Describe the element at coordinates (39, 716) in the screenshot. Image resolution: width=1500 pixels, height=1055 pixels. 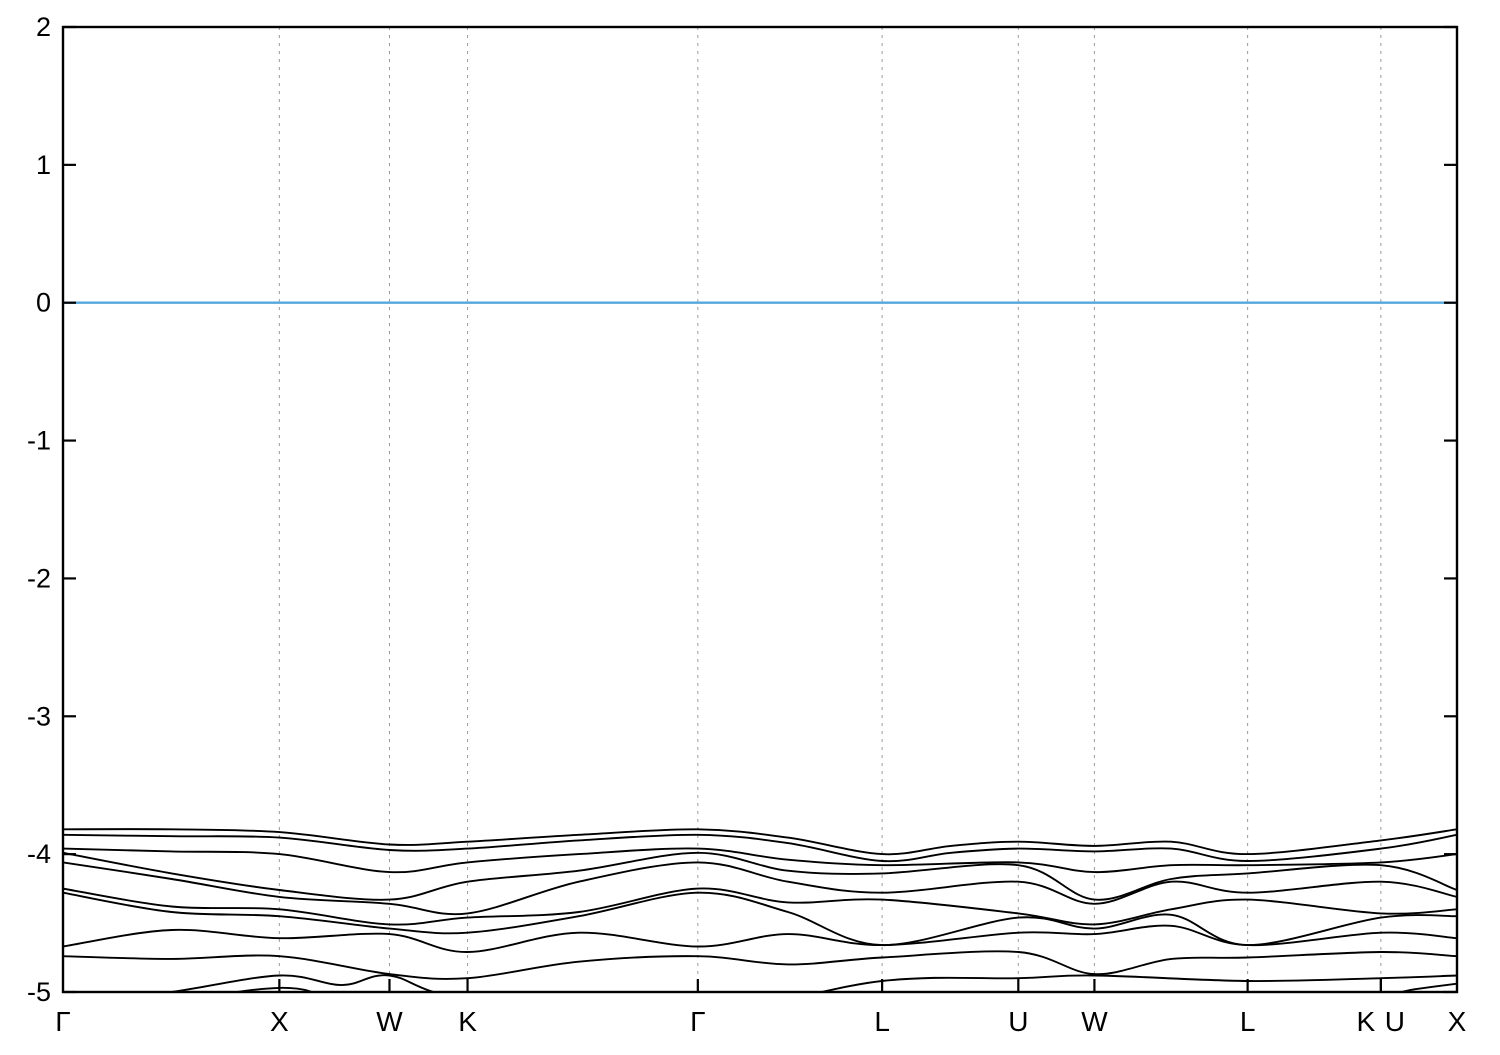
I see `y-tick-label: -3` at that location.